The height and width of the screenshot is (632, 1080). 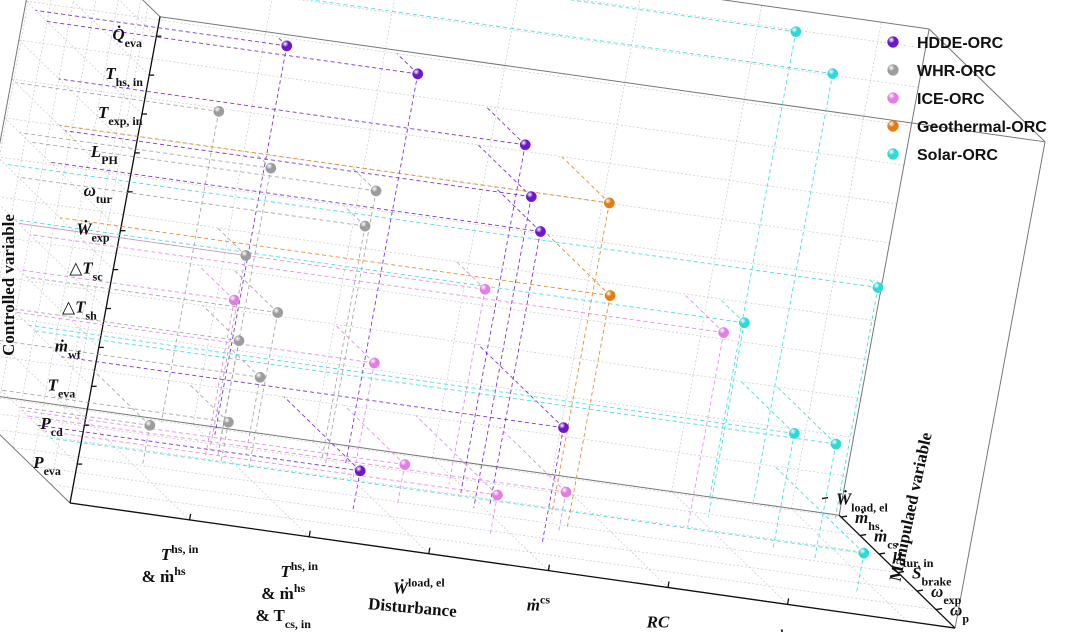 I want to click on z-tick-label: Ẇload, el, so click(x=862, y=502).